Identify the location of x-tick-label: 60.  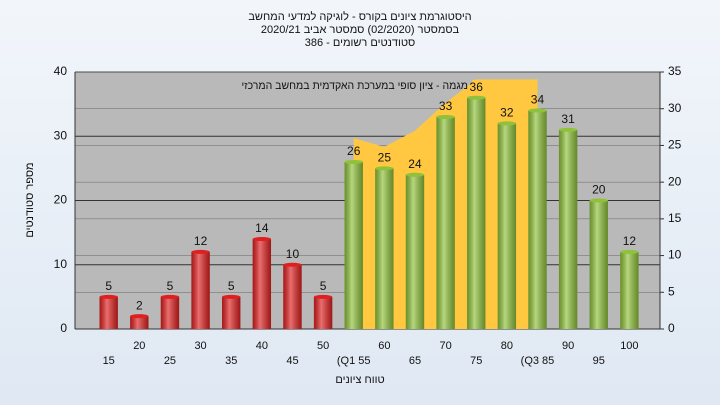
(384, 346).